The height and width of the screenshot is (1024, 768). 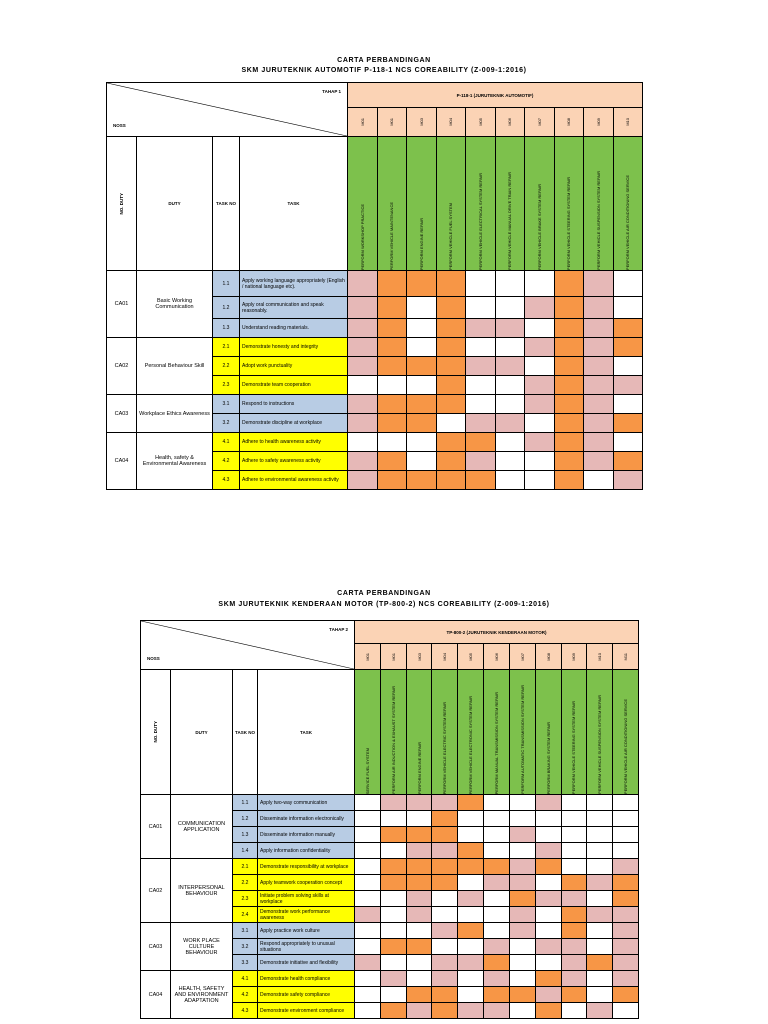 What do you see at coordinates (201, 826) in the screenshot?
I see `duty-name: COMMUNICATION APPLICATION` at bounding box center [201, 826].